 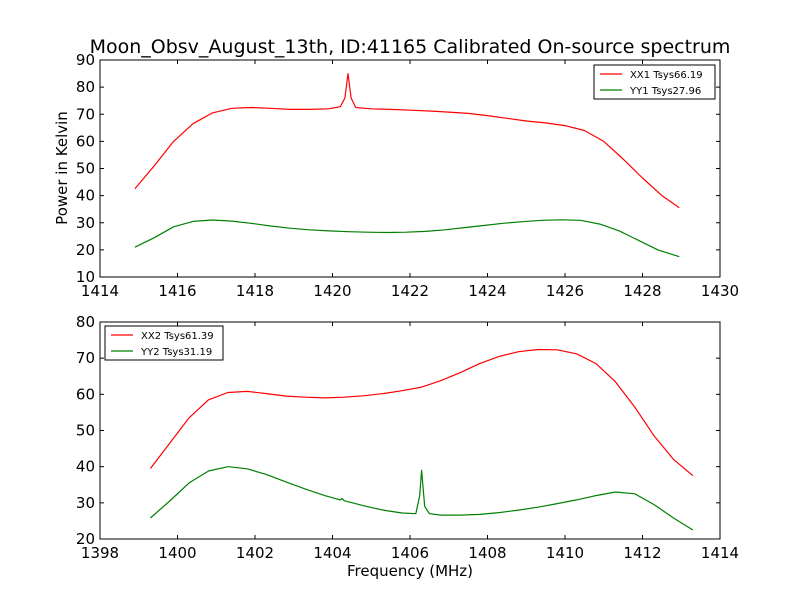 What do you see at coordinates (410, 291) in the screenshot?
I see `top-x-tick-label: 1422` at bounding box center [410, 291].